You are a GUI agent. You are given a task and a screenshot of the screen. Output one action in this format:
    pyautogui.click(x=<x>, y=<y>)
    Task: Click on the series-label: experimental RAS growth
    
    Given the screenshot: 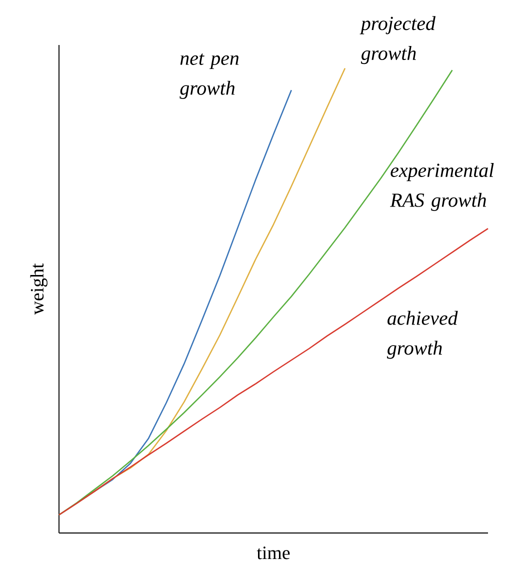 What is the action you would take?
    pyautogui.click(x=442, y=187)
    